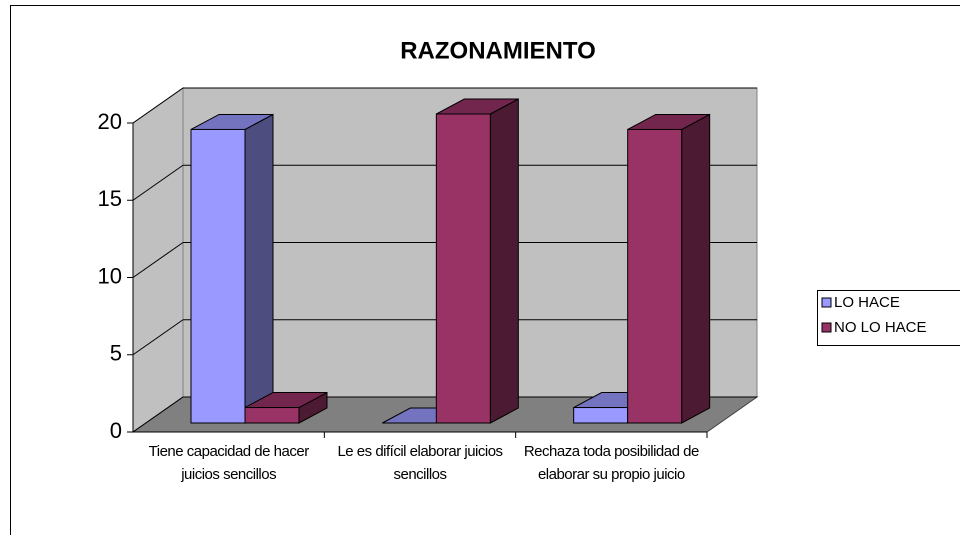 This screenshot has width=960, height=535. Describe the element at coordinates (880, 327) in the screenshot. I see `legend-label: NO LO HACE` at that location.